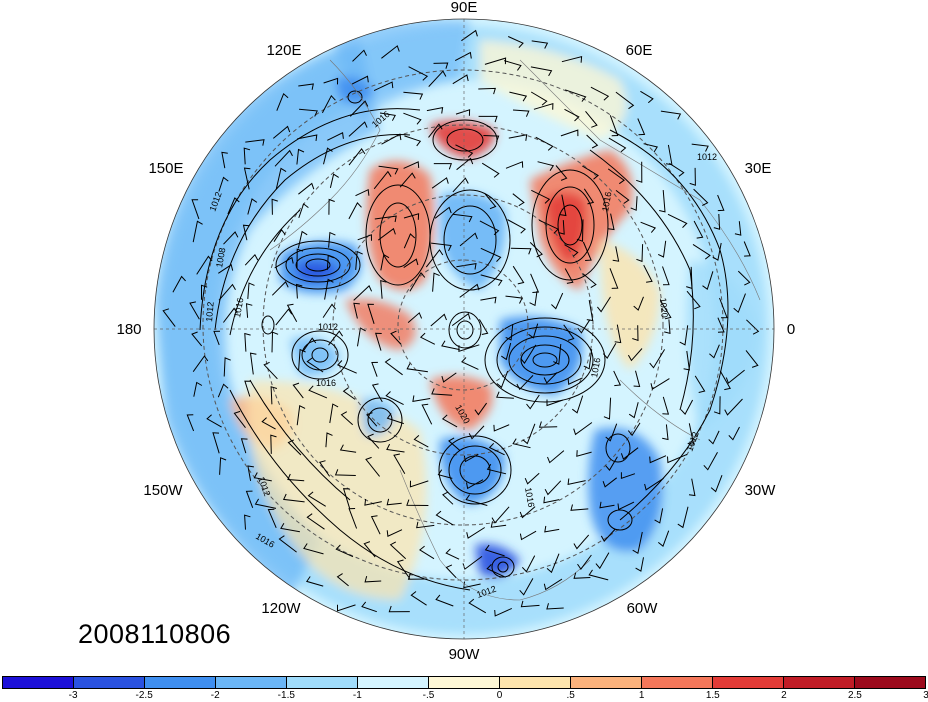  Describe the element at coordinates (155, 634) in the screenshot. I see `timestamp-label: 2008110806` at that location.